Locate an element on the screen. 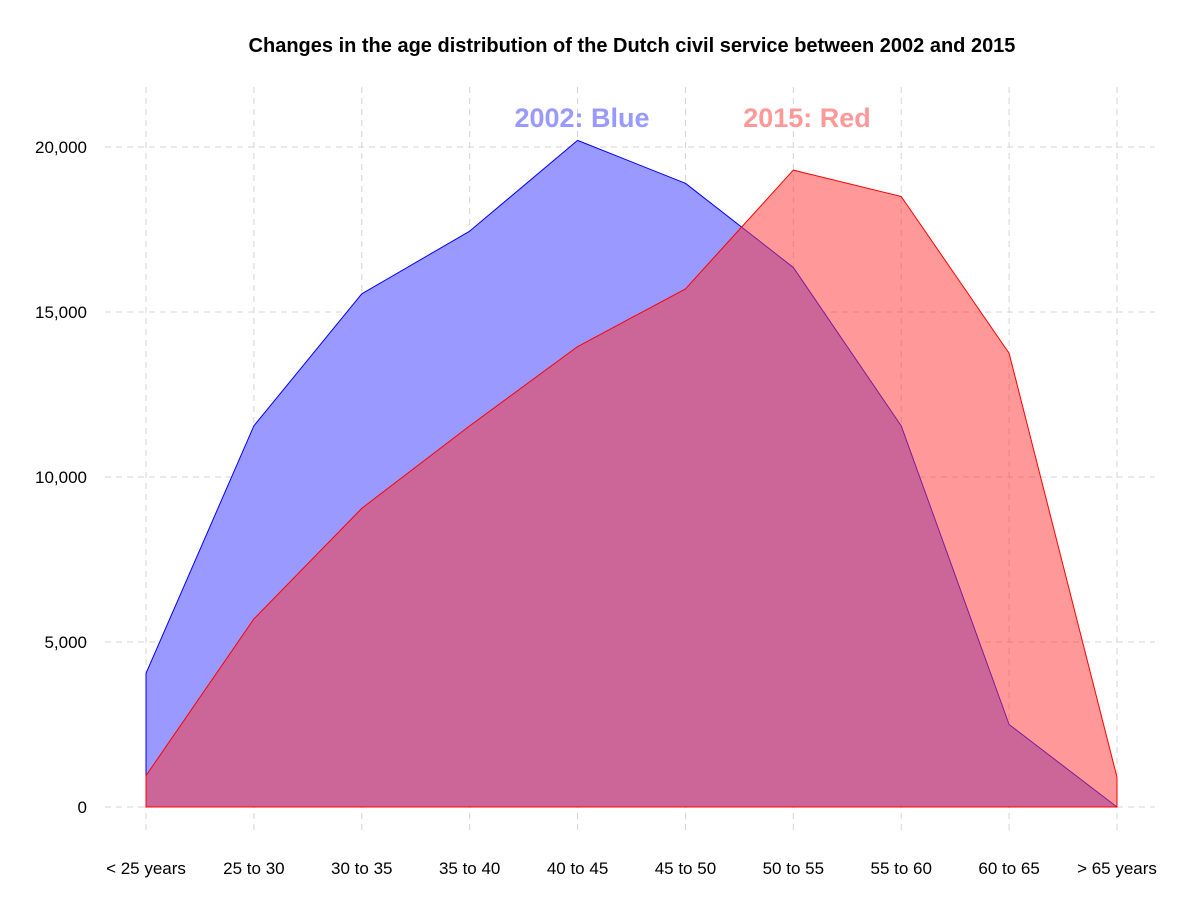 The height and width of the screenshot is (900, 1200). x-tick-label-4: 40 to 45 is located at coordinates (577, 868).